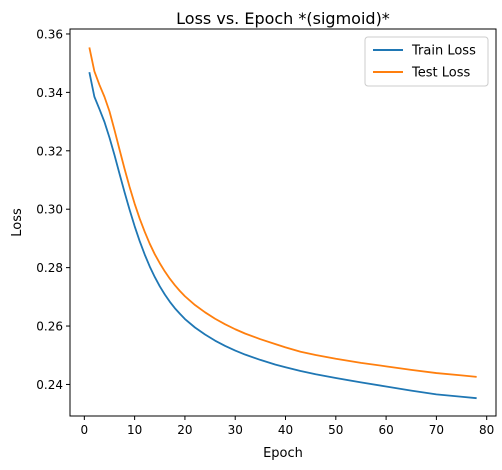  Describe the element at coordinates (17, 222) in the screenshot. I see `y-axis-label: Loss` at that location.